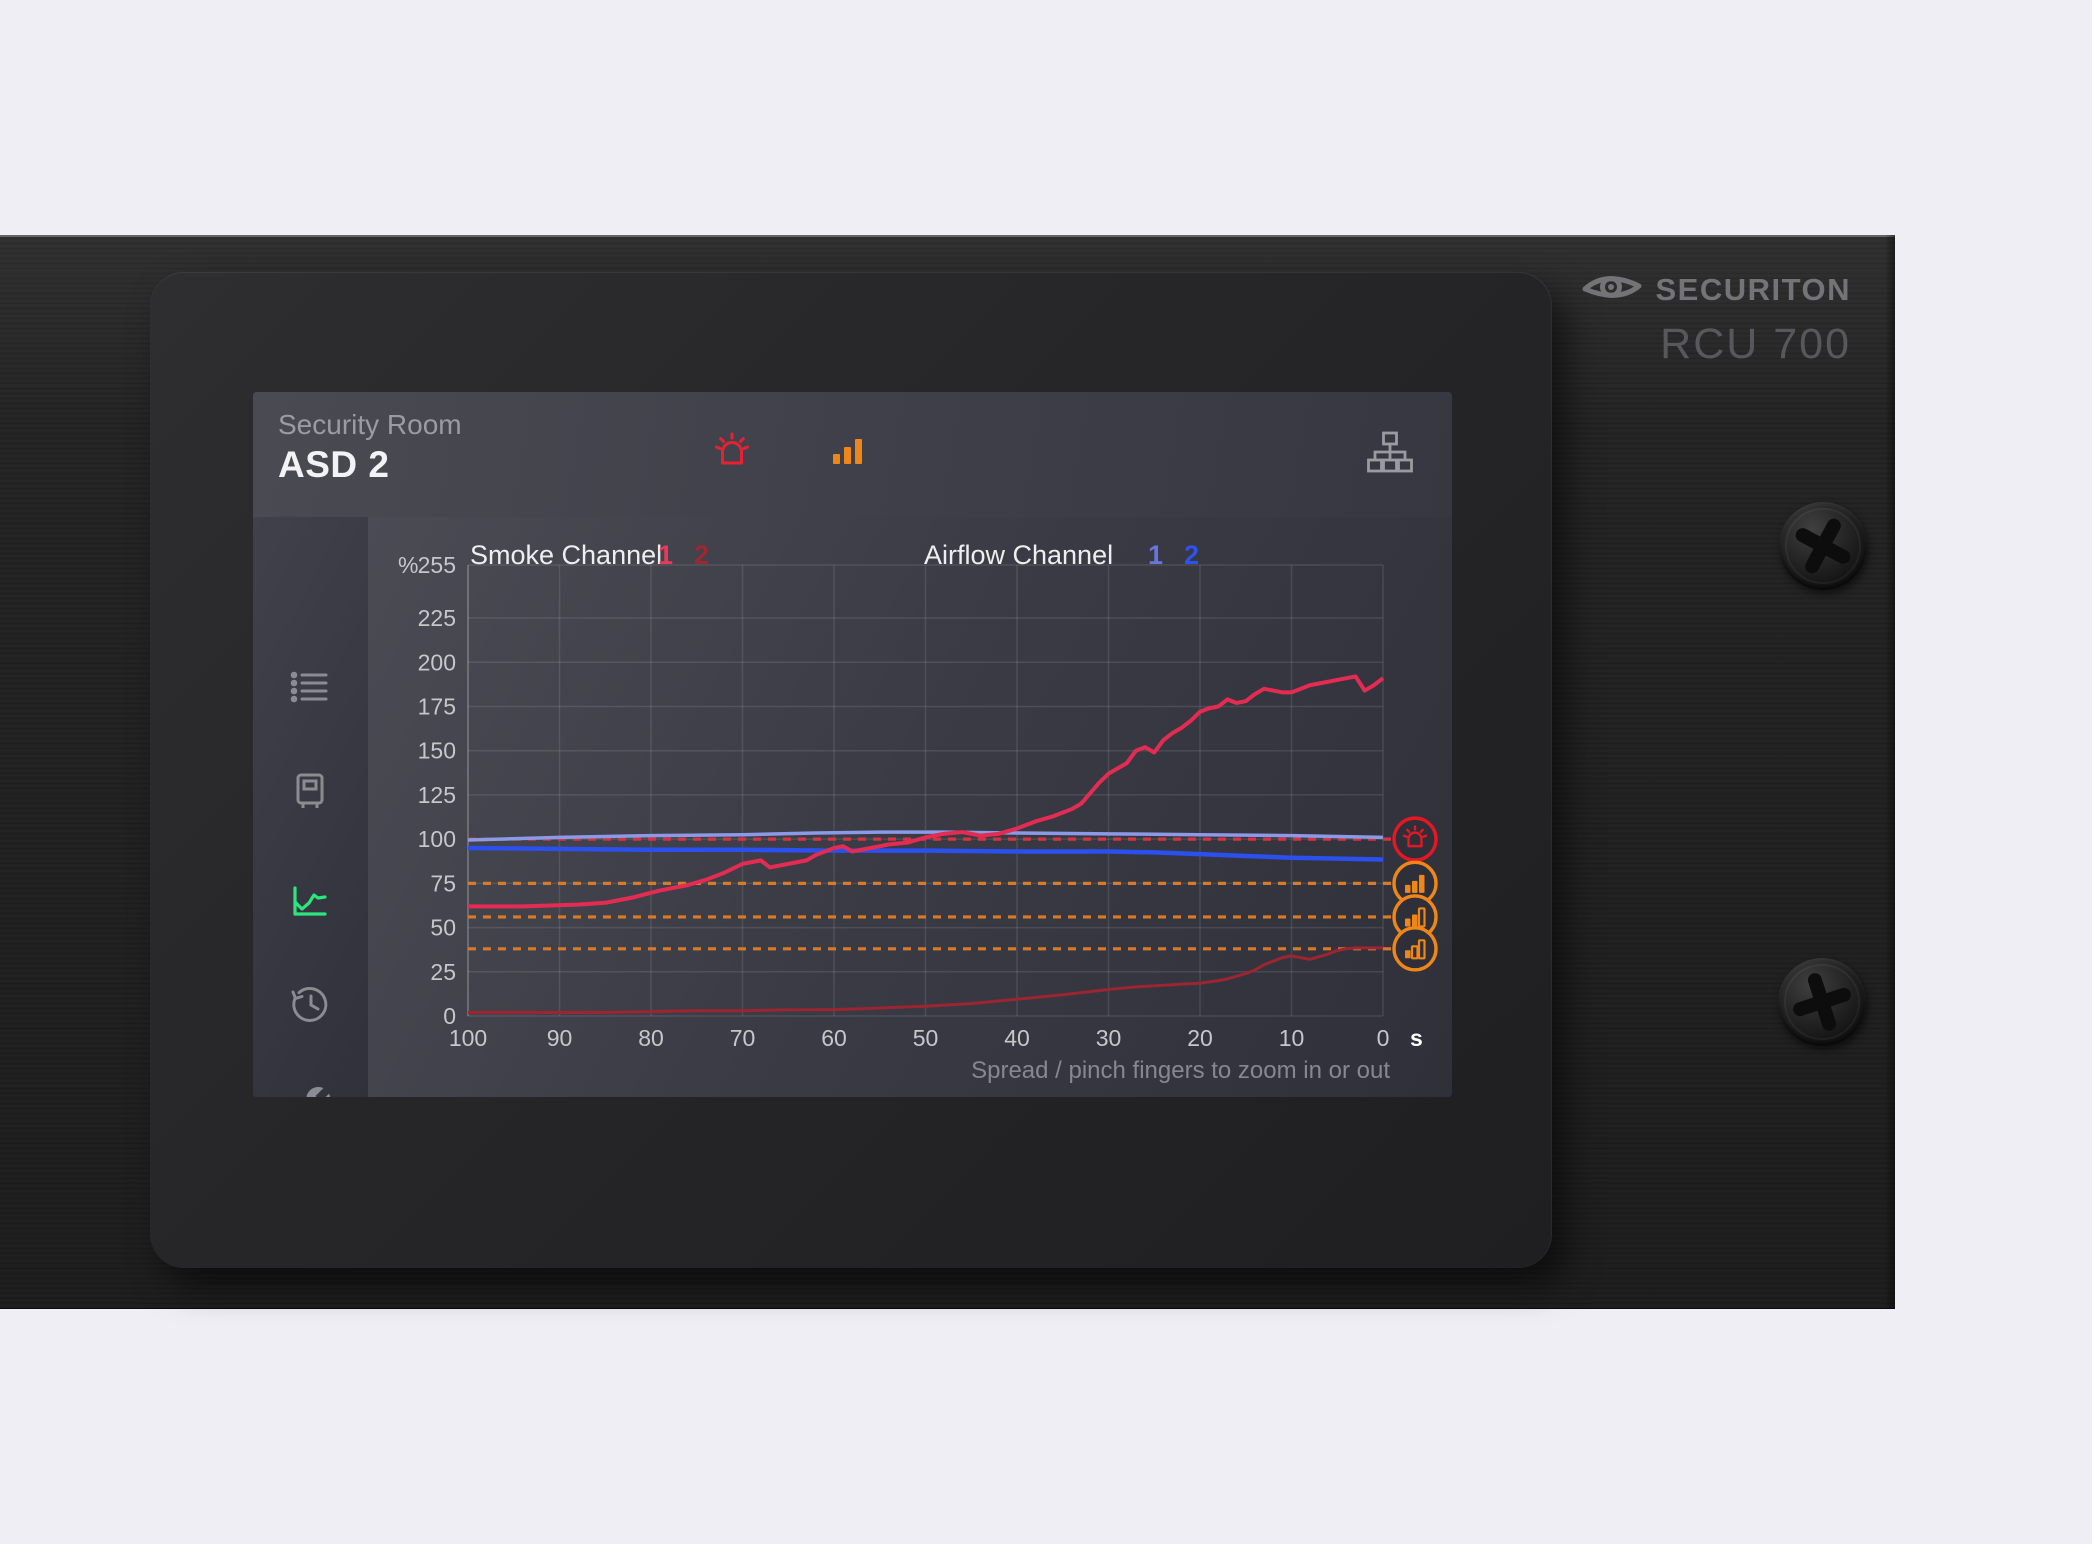  What do you see at coordinates (910, 556) in the screenshot?
I see `chart-legend: Smoke Channel 1 2 Airflow Channel 1 2` at bounding box center [910, 556].